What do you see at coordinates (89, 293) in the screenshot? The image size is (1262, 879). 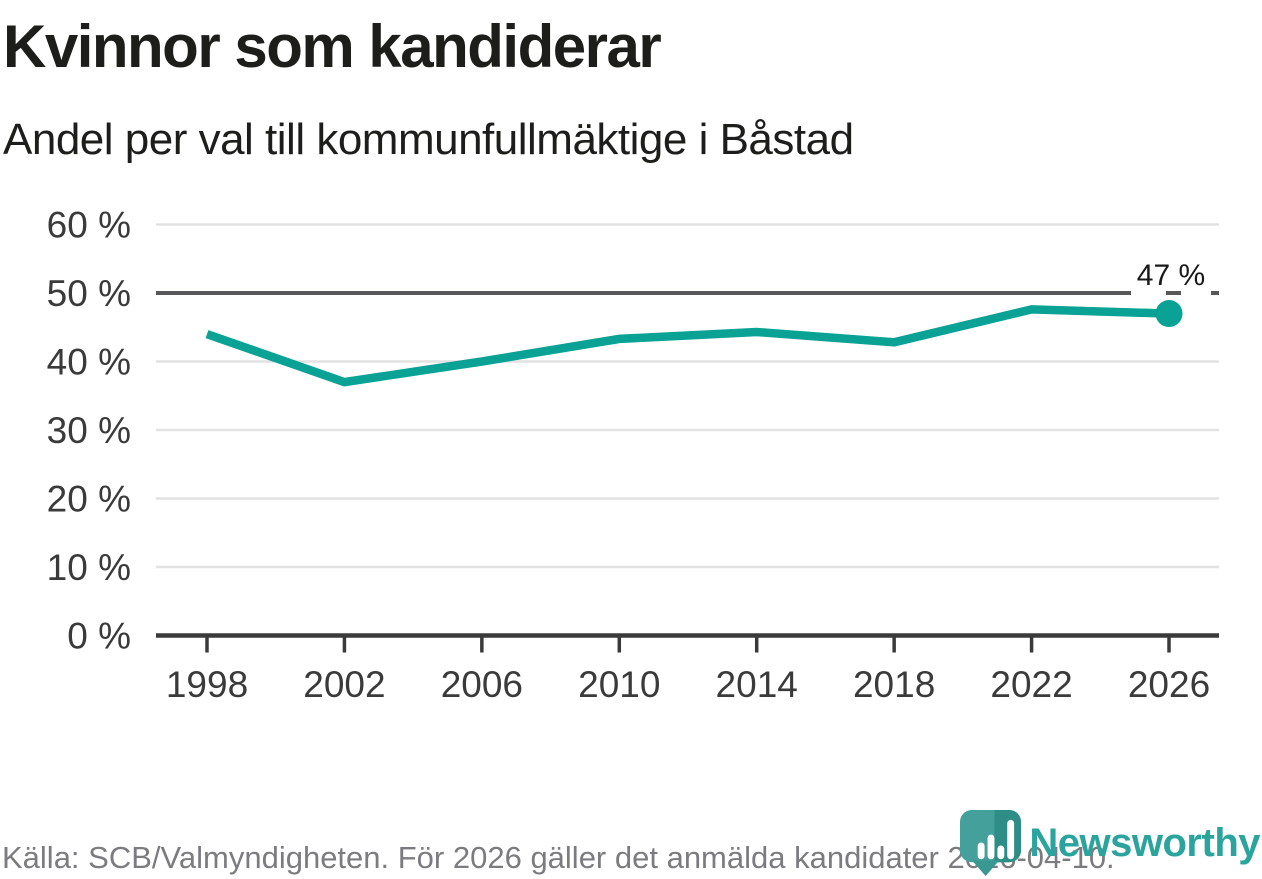 I see `y-tick-label-50: 50 %` at bounding box center [89, 293].